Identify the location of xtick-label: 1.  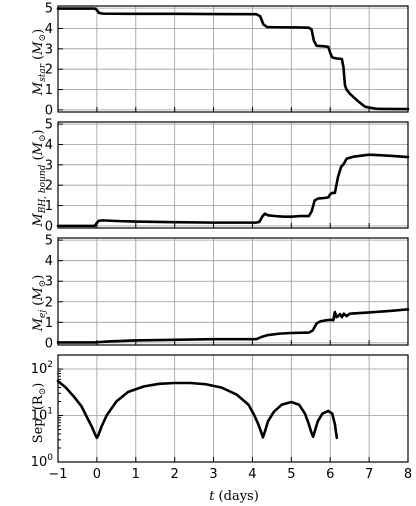
(136, 474).